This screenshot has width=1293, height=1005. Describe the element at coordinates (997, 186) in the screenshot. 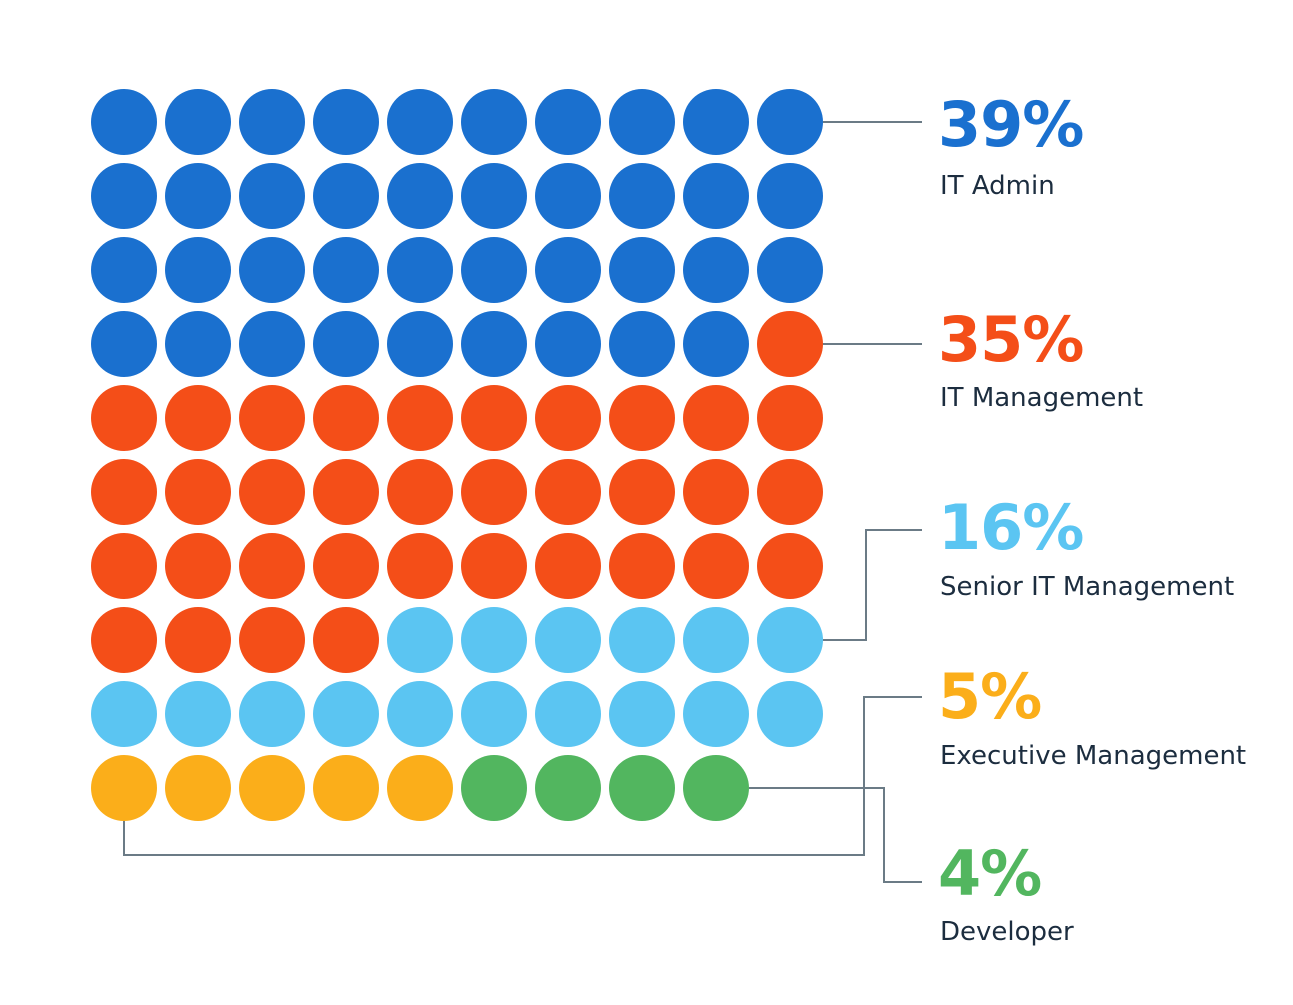

I see `legend-label-it-admin: IT Admin` at that location.